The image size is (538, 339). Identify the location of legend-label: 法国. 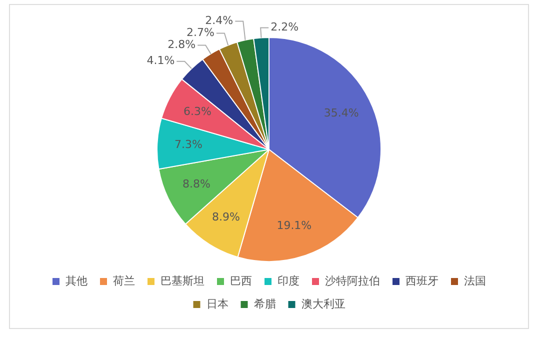
(475, 281).